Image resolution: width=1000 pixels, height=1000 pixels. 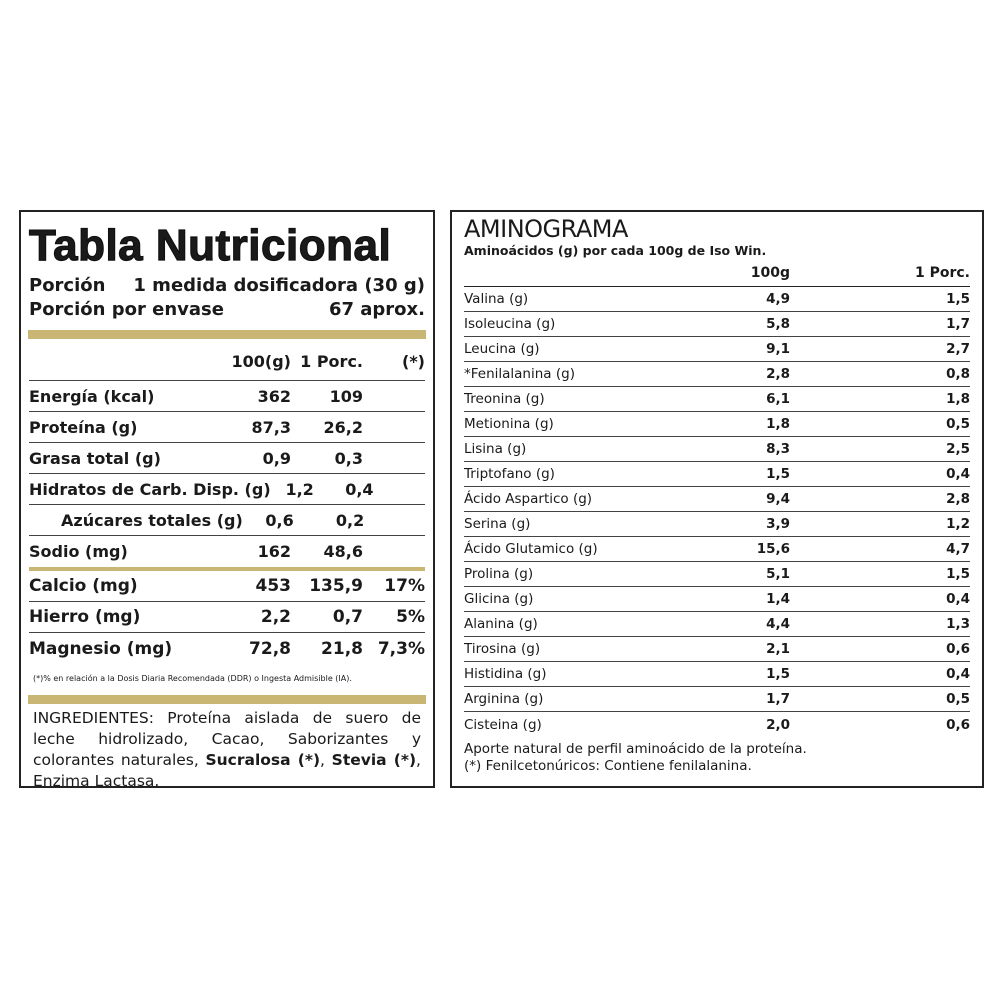 I want to click on value-100g: 72,8, so click(x=270, y=648).